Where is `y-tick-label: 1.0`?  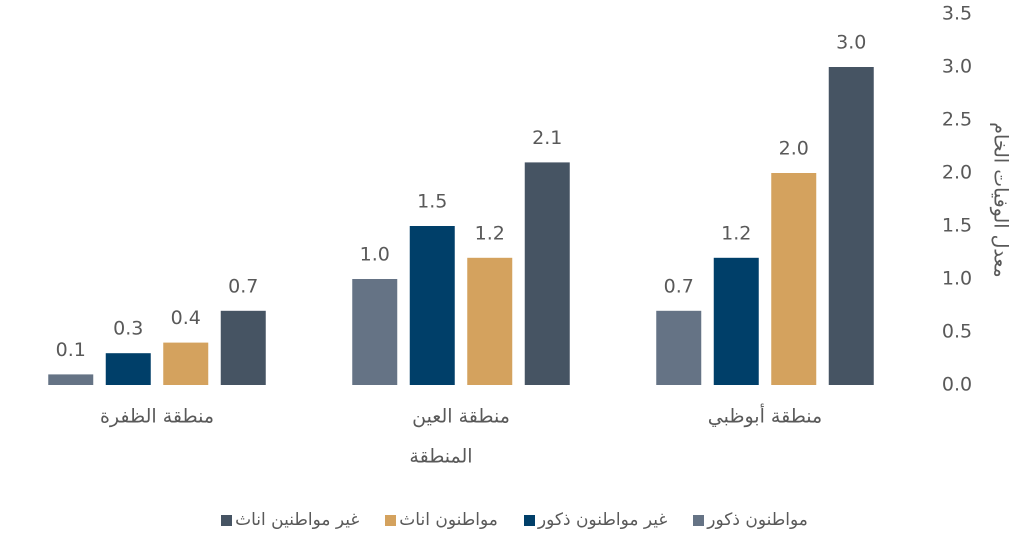 y-tick-label: 1.0 is located at coordinates (957, 279).